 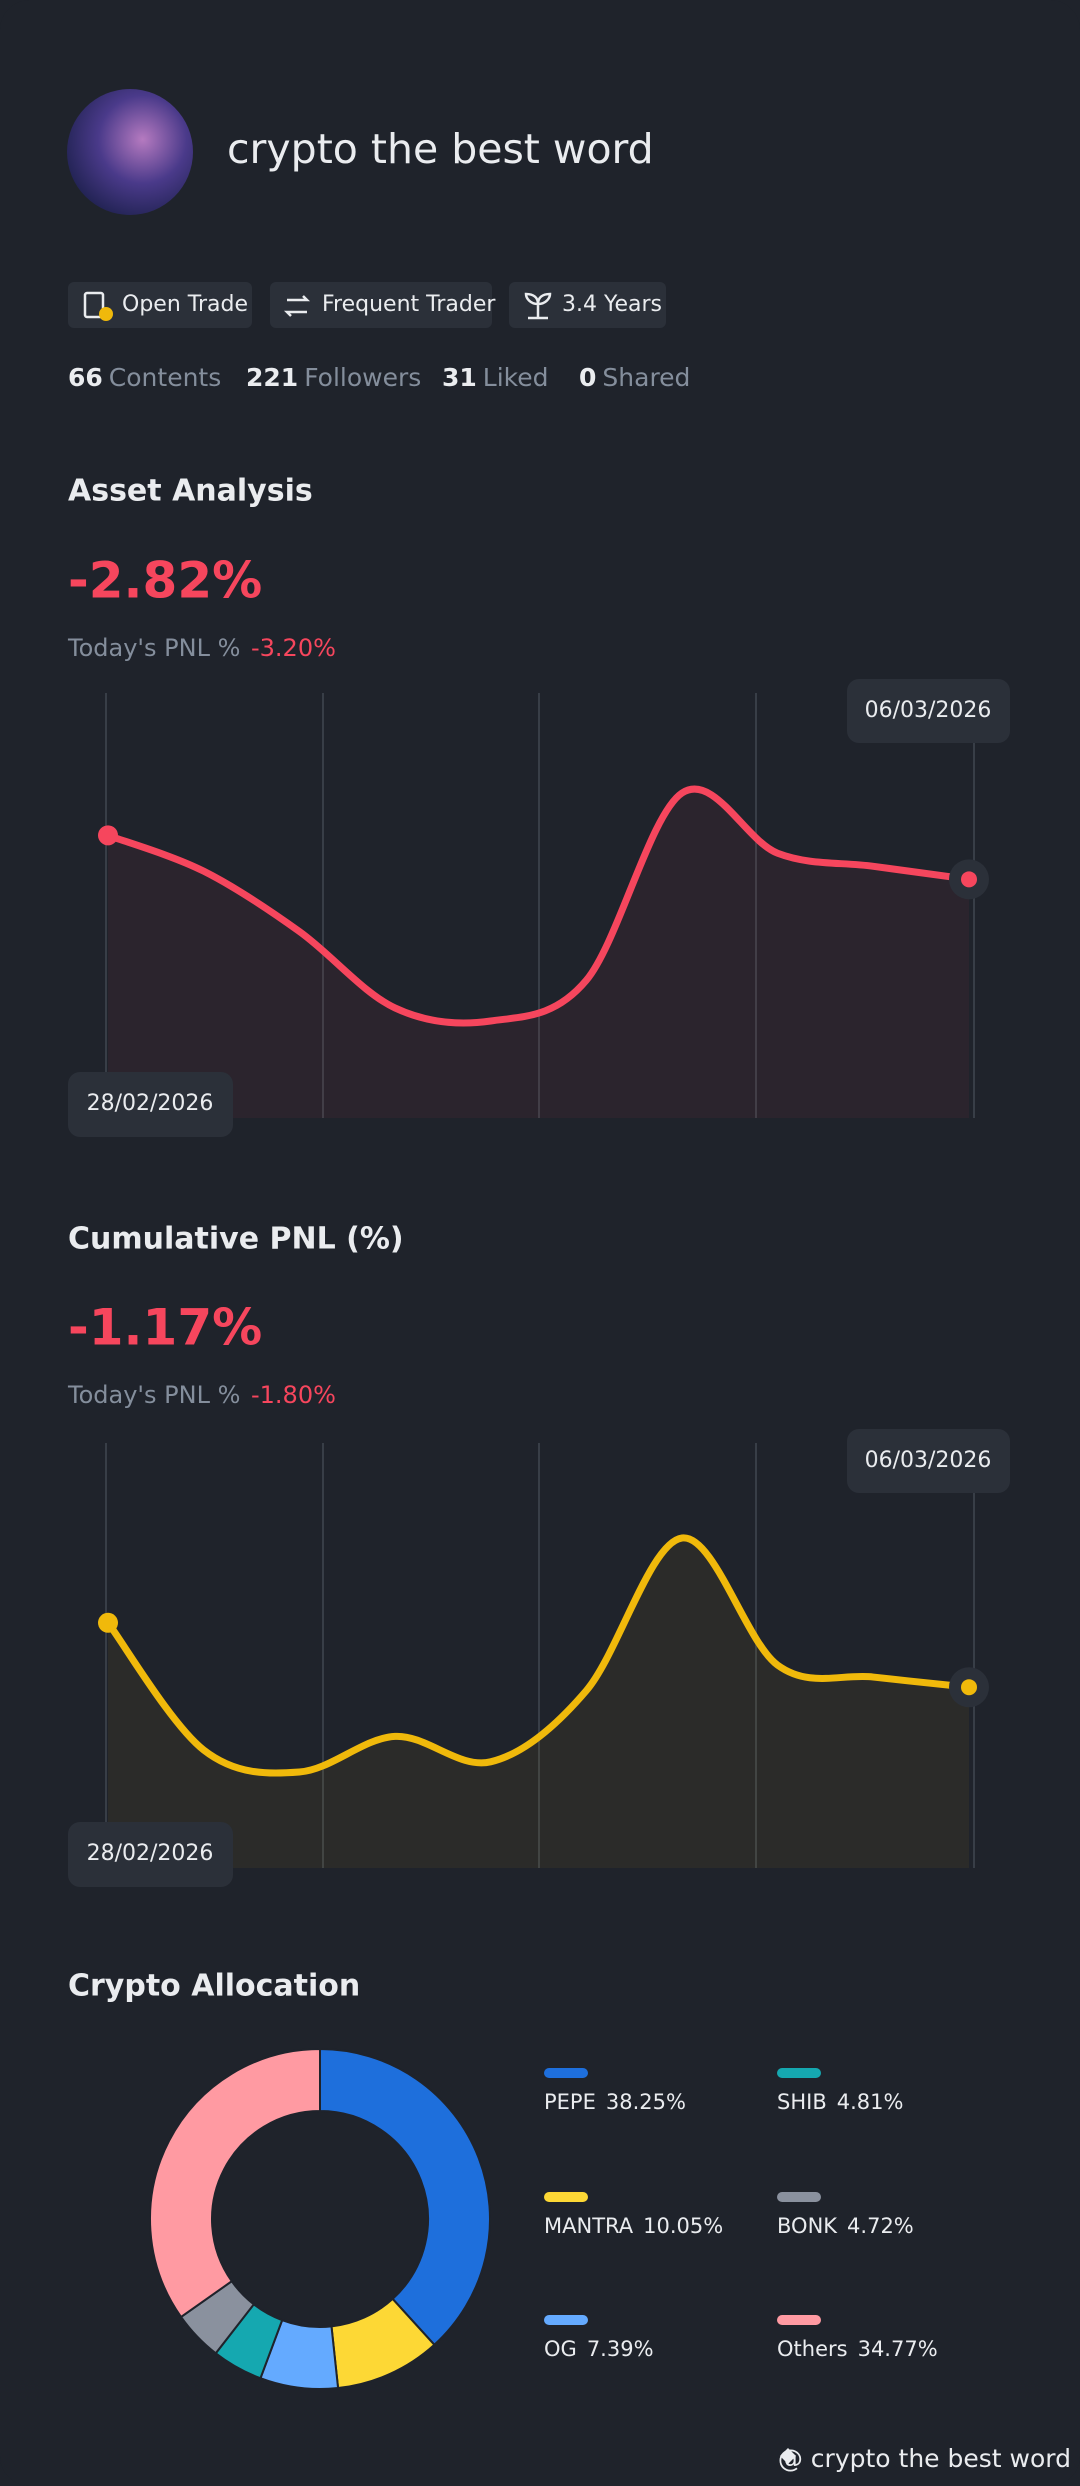 What do you see at coordinates (845, 2226) in the screenshot?
I see `legend-entry: BONK 4.72%` at bounding box center [845, 2226].